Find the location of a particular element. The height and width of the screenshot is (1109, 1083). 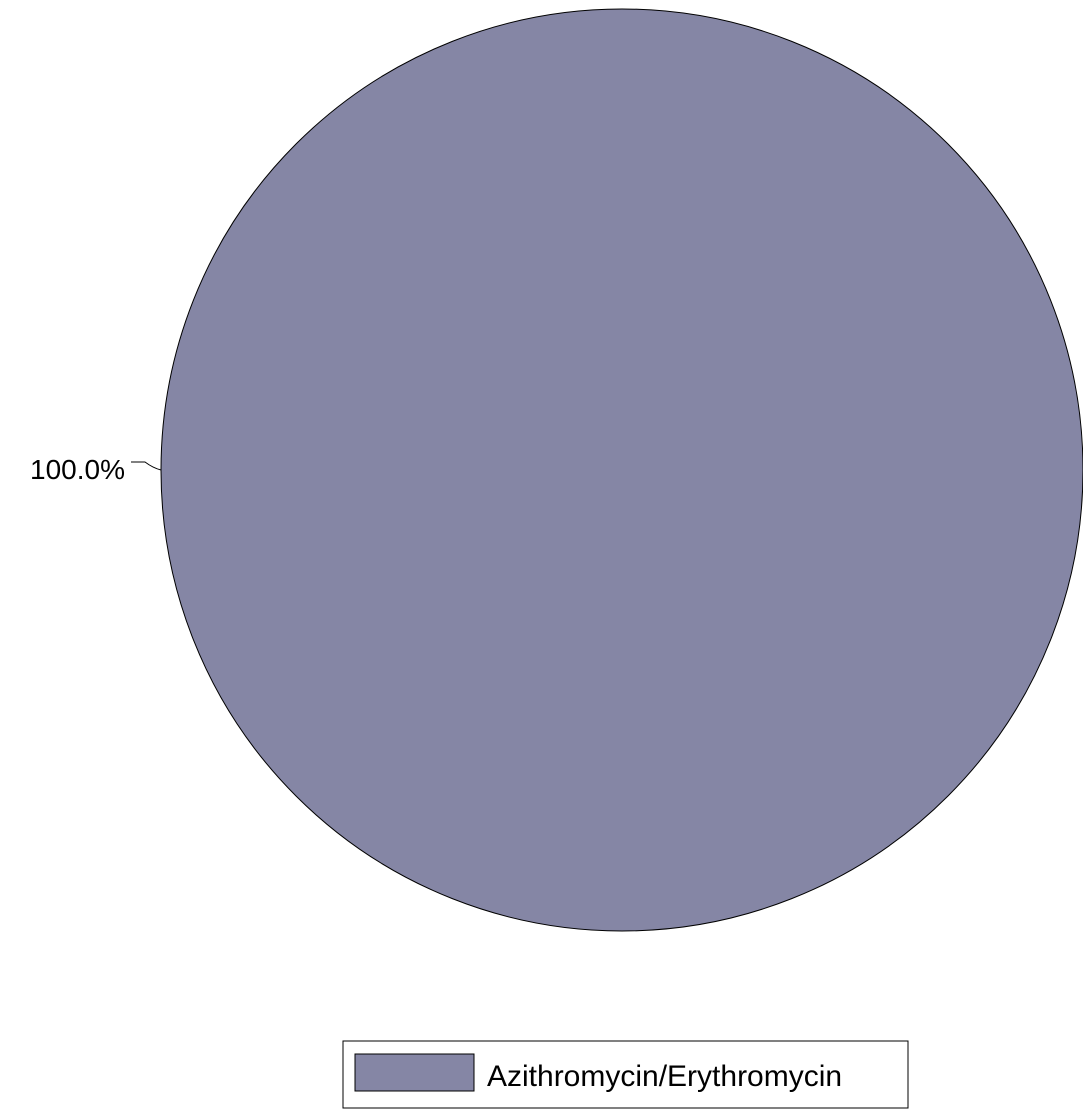

legend-swatch is located at coordinates (414, 1072).